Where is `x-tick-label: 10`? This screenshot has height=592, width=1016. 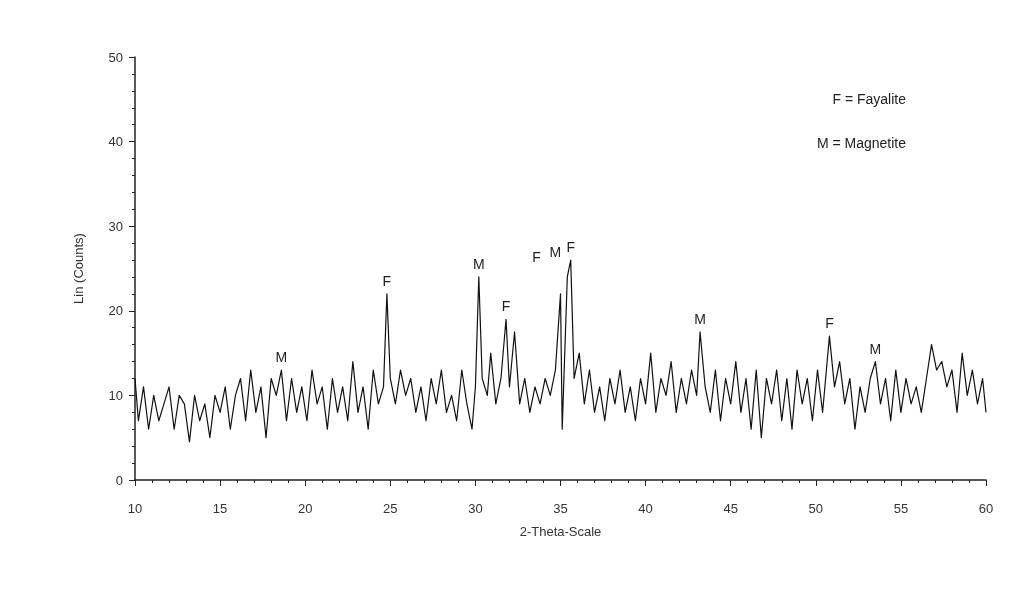 x-tick-label: 10 is located at coordinates (135, 508).